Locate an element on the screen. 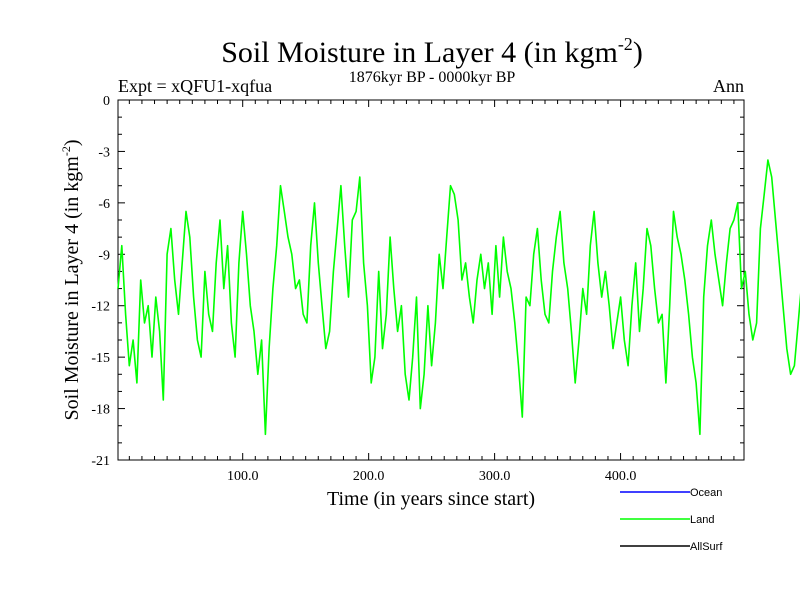 The image size is (800, 600). experiment-label: Expt = xQFU1-xqfua is located at coordinates (195, 86).